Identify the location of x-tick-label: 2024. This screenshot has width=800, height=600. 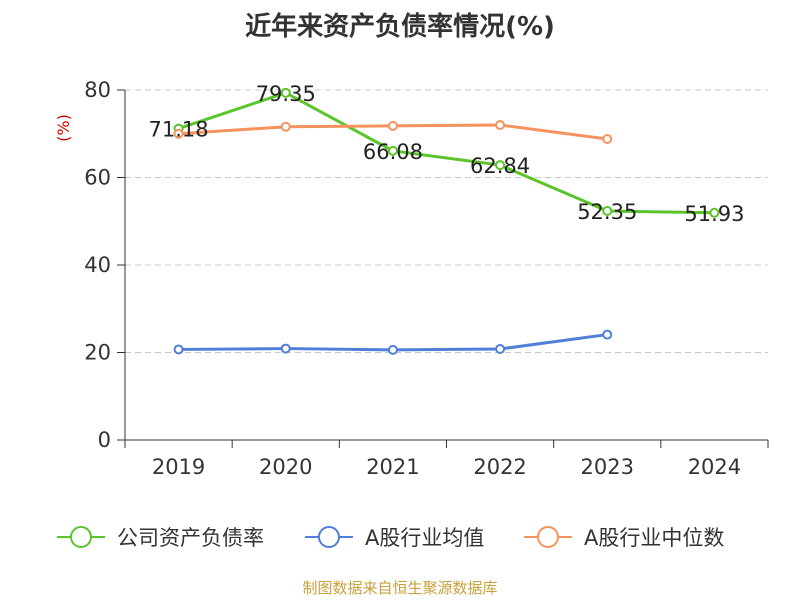
(714, 467).